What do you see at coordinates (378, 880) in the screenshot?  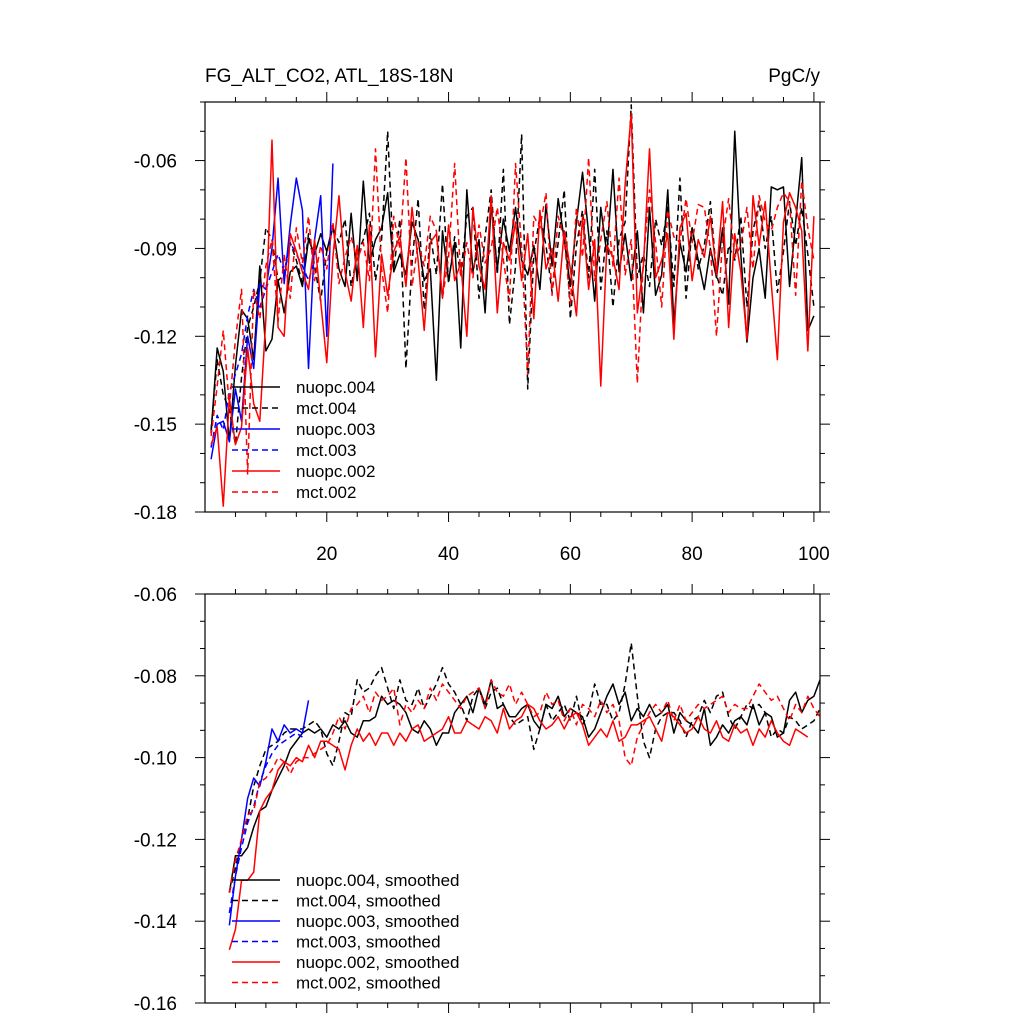 I see `legend-label: nuopc.004, smoothed` at bounding box center [378, 880].